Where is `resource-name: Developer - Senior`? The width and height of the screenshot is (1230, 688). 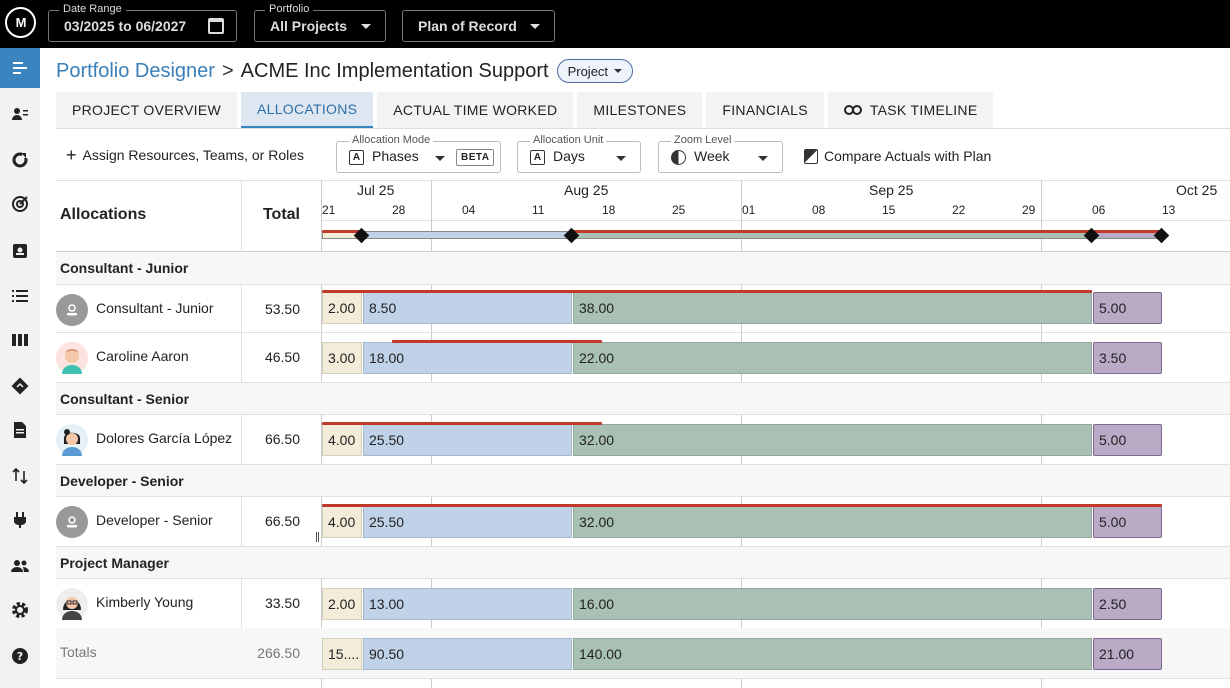
resource-name: Developer - Senior is located at coordinates (154, 520).